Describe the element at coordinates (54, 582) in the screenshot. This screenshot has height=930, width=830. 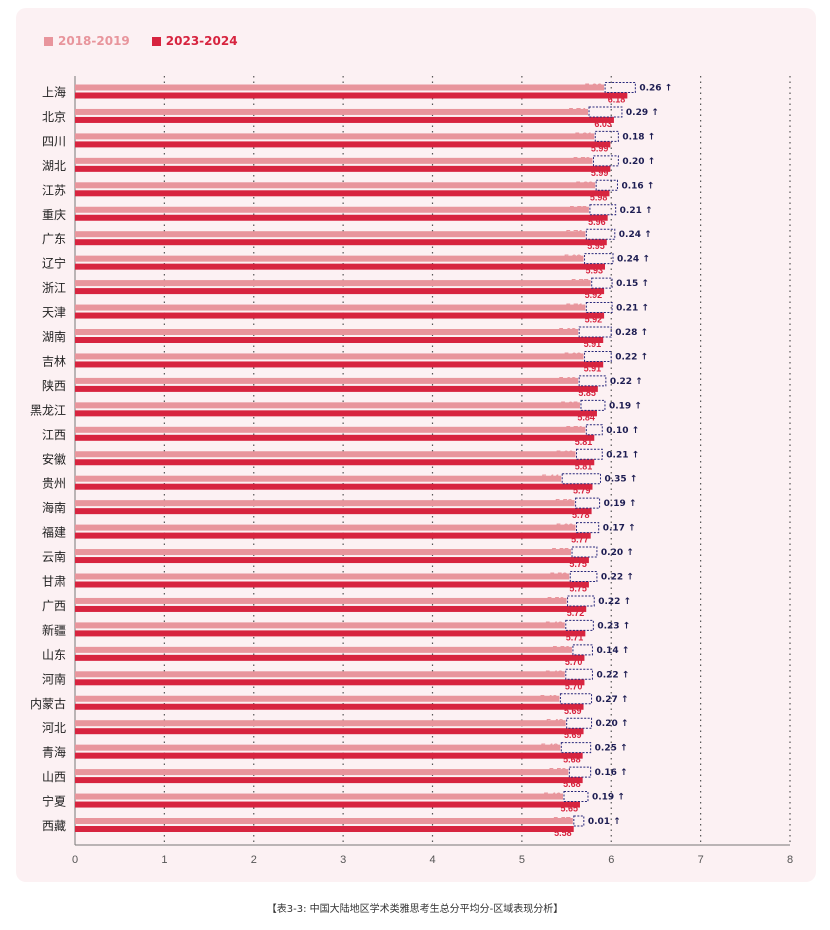
I see `category-label: 甘肃` at that location.